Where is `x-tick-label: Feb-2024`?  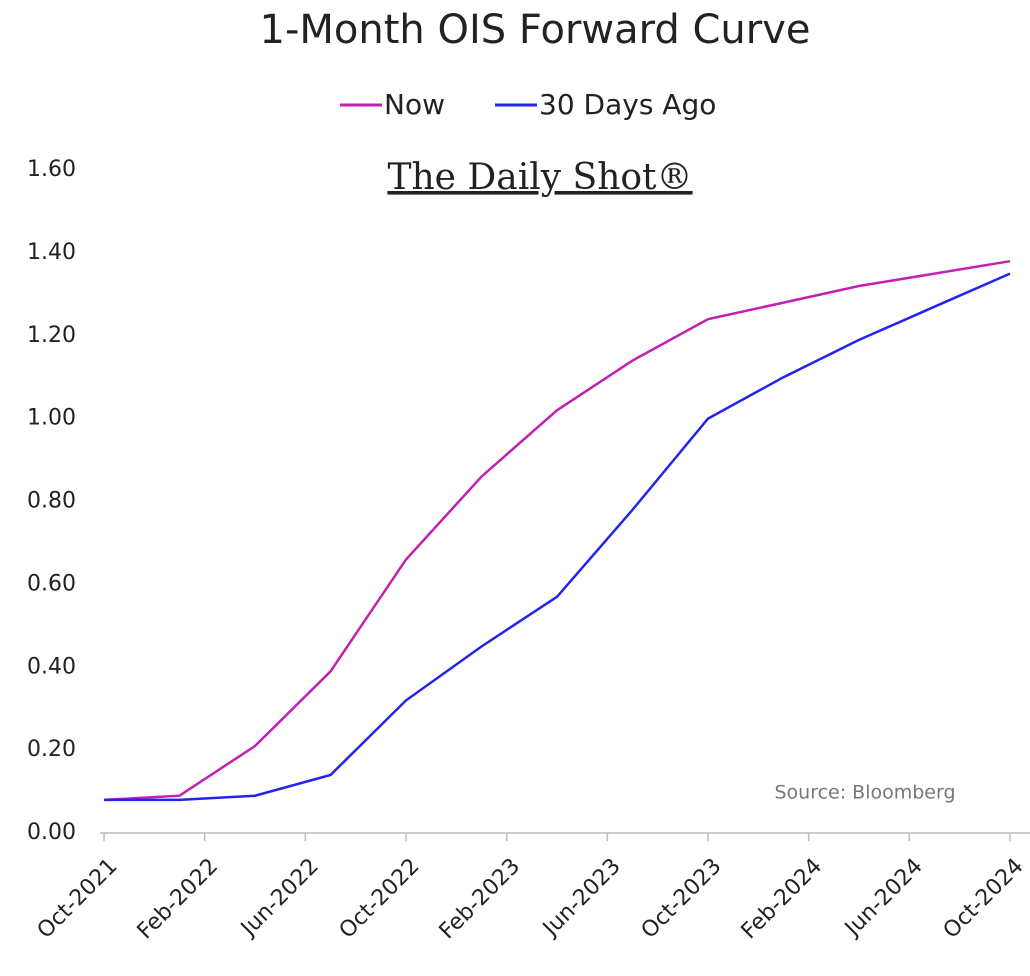
x-tick-label: Feb-2024 is located at coordinates (782, 899).